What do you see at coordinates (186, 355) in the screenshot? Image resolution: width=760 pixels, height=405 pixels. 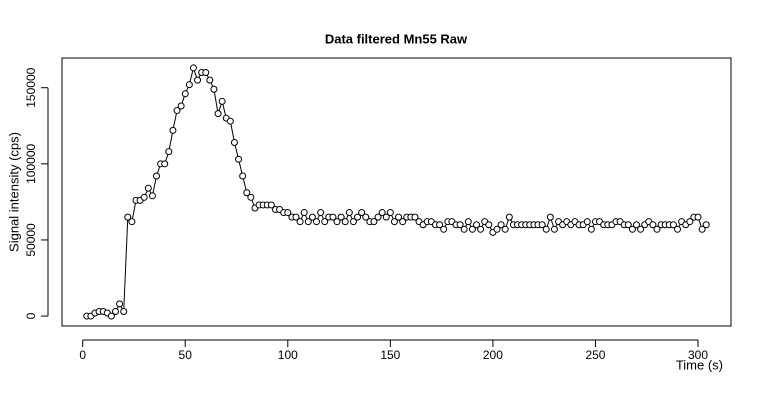 I see `x-tick-label: 50` at bounding box center [186, 355].